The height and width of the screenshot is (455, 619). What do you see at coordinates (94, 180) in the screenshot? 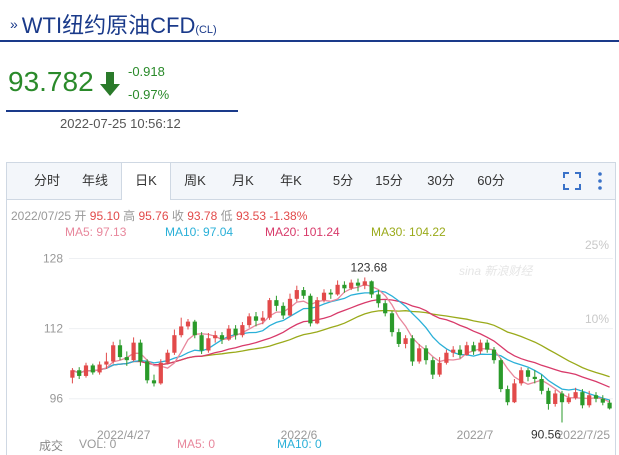
I see `tab-yearline: 年线` at bounding box center [94, 180].